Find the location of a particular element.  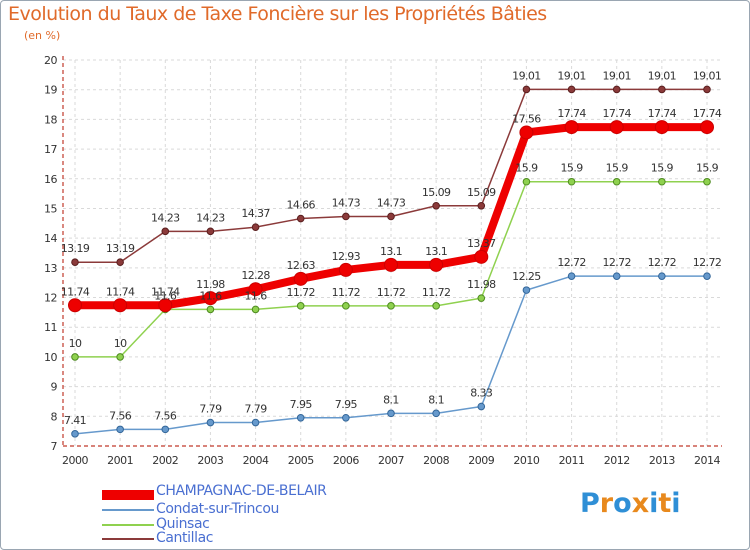

data-label-champagnac: 12.63 is located at coordinates (300, 265).